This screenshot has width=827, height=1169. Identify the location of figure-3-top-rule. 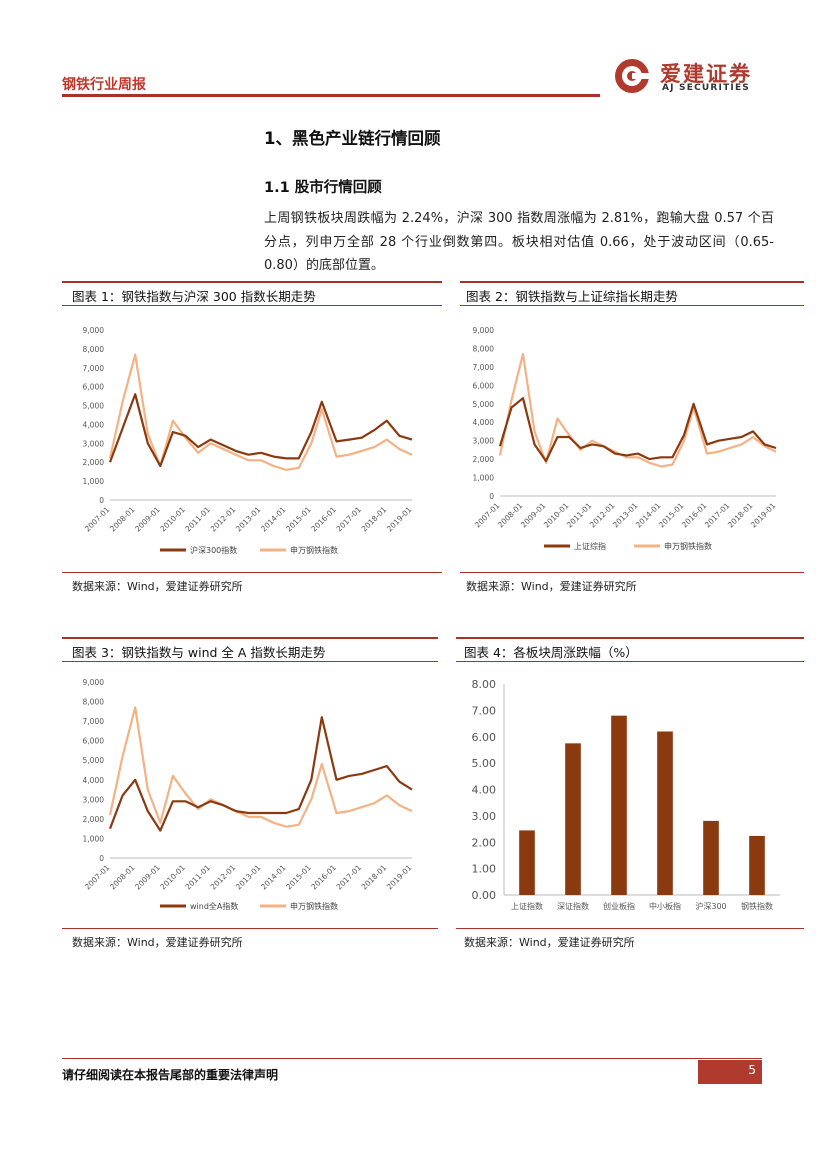
(250, 638).